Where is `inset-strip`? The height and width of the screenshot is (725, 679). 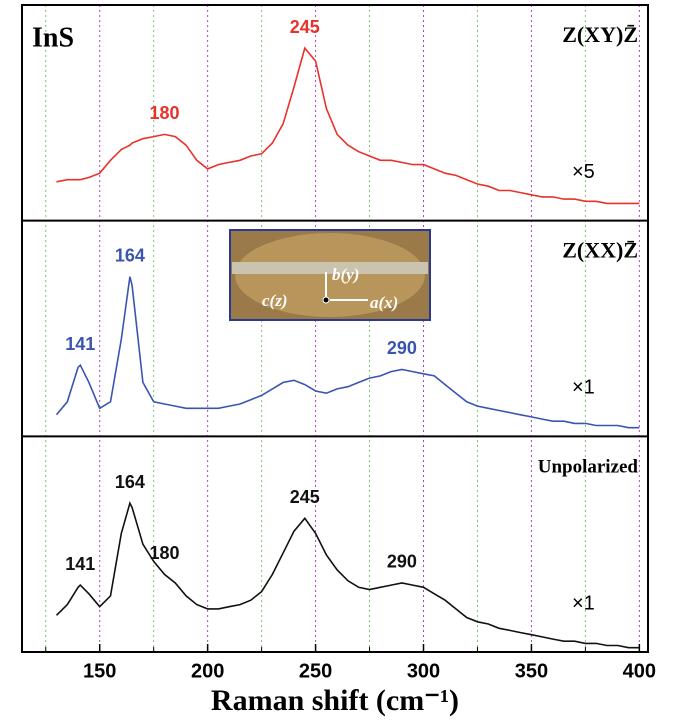 inset-strip is located at coordinates (330, 268).